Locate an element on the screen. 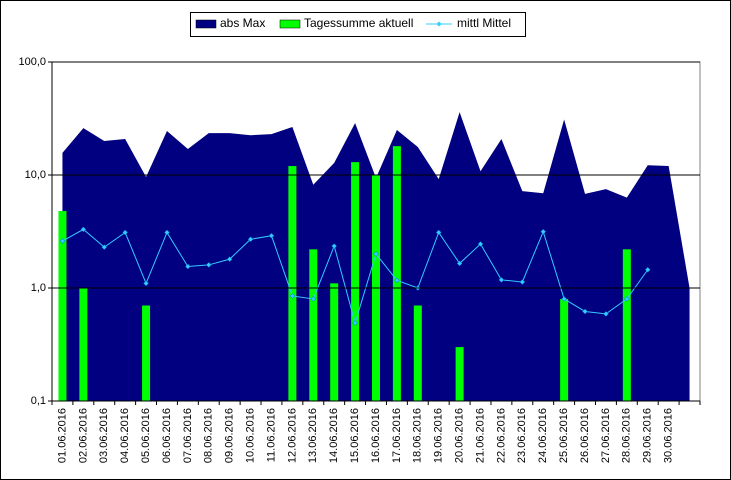 This screenshot has height=480, width=731. x-tick-label: 27.06.2016 is located at coordinates (606, 435).